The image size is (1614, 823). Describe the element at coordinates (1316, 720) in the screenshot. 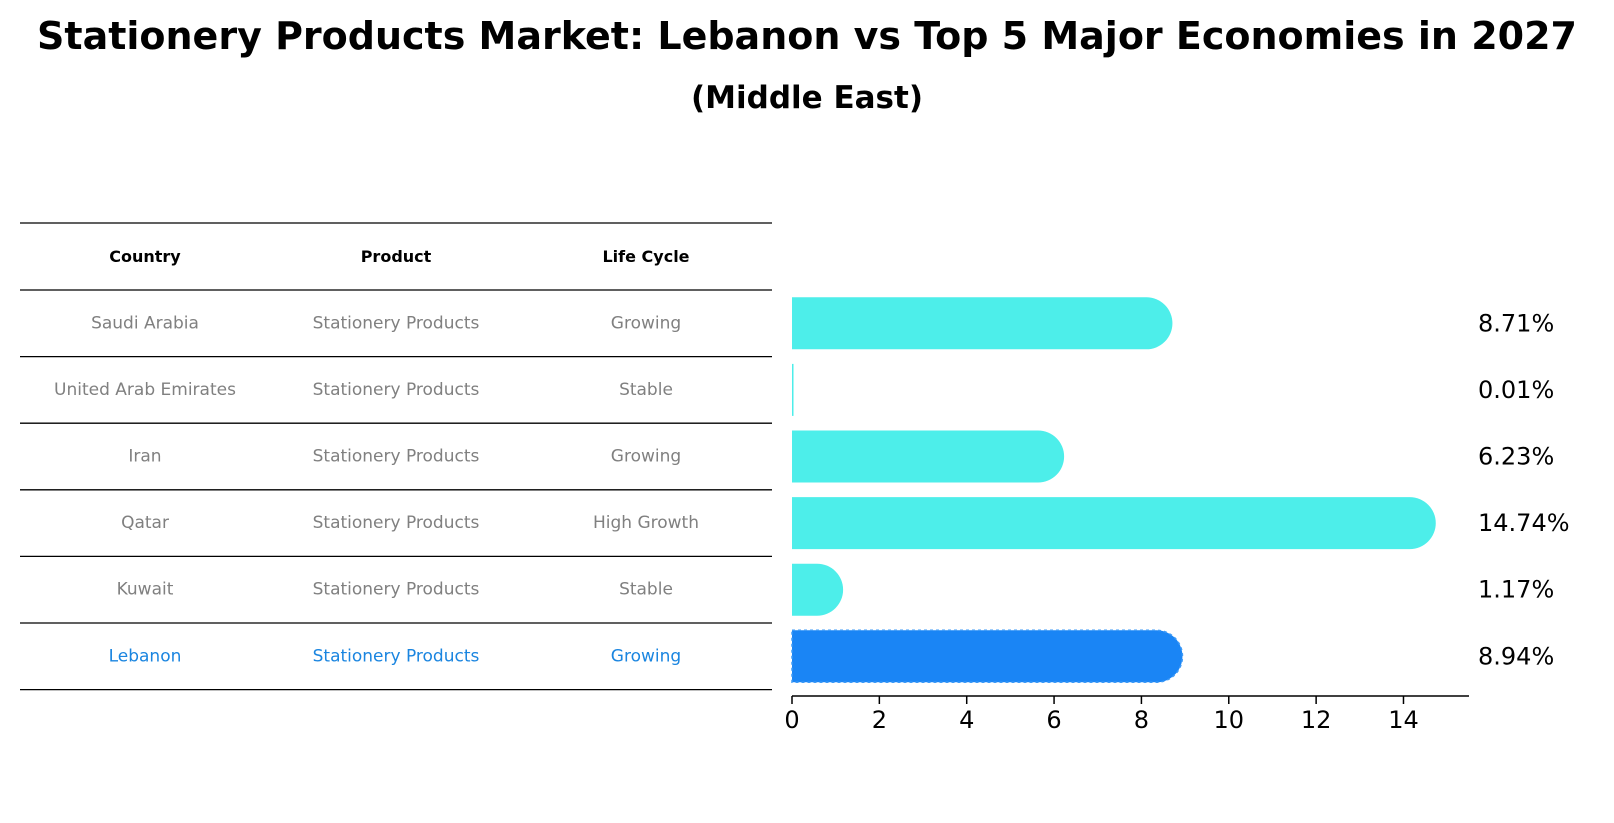

I see `x-tick-label: 12` at that location.